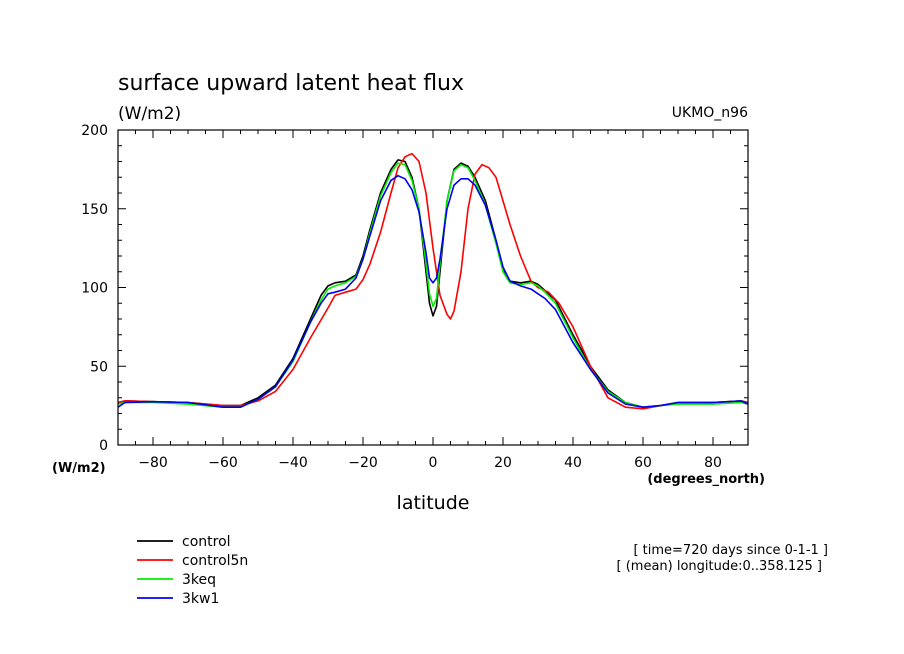 The image size is (904, 654). I want to click on x-tick-label: 60, so click(643, 463).